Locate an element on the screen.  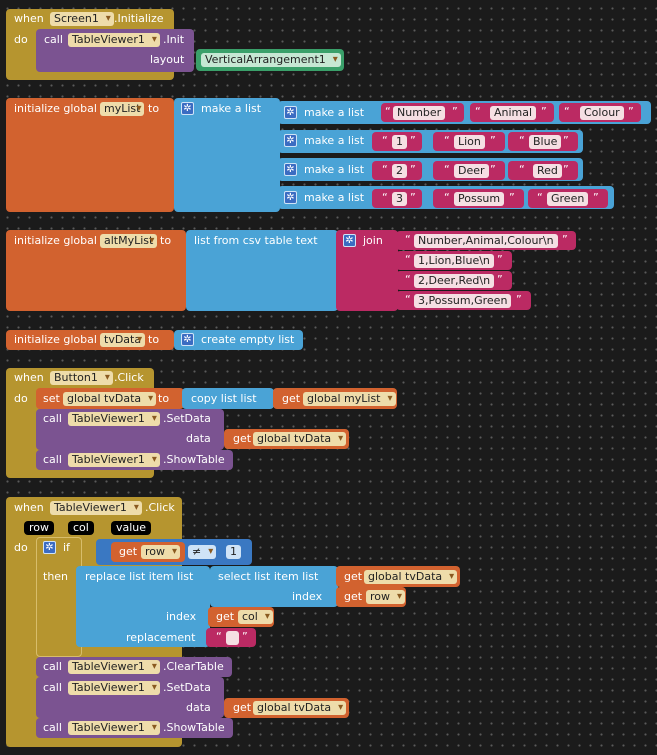
string-deer-row: 2,Deer,Red\n is located at coordinates (454, 281).